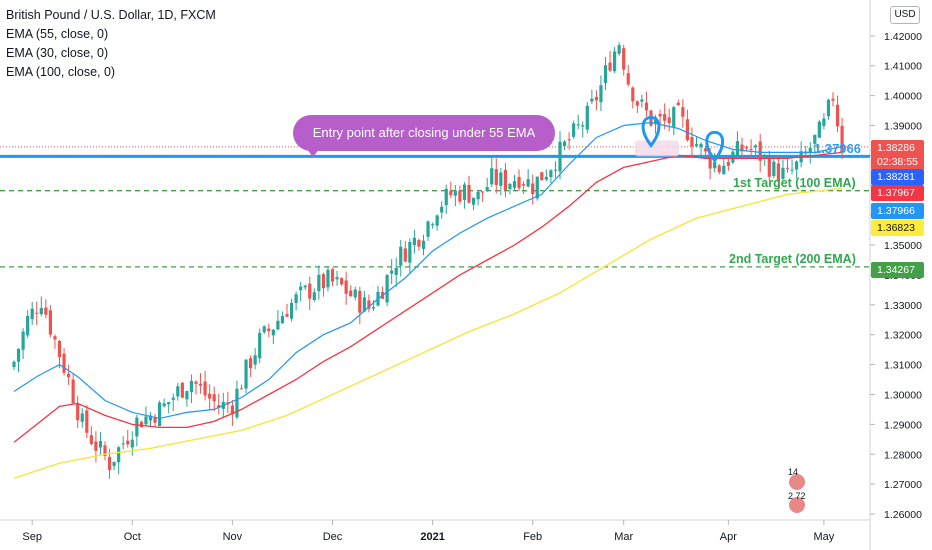  What do you see at coordinates (794, 183) in the screenshot?
I see `target1-label: 1st Target (100 EMA)` at bounding box center [794, 183].